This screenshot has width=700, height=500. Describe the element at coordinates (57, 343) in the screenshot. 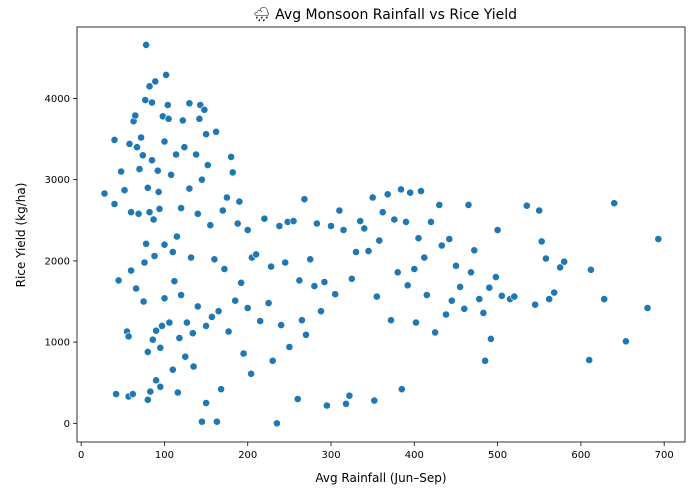

I see `y-tick-label: 1000` at that location.